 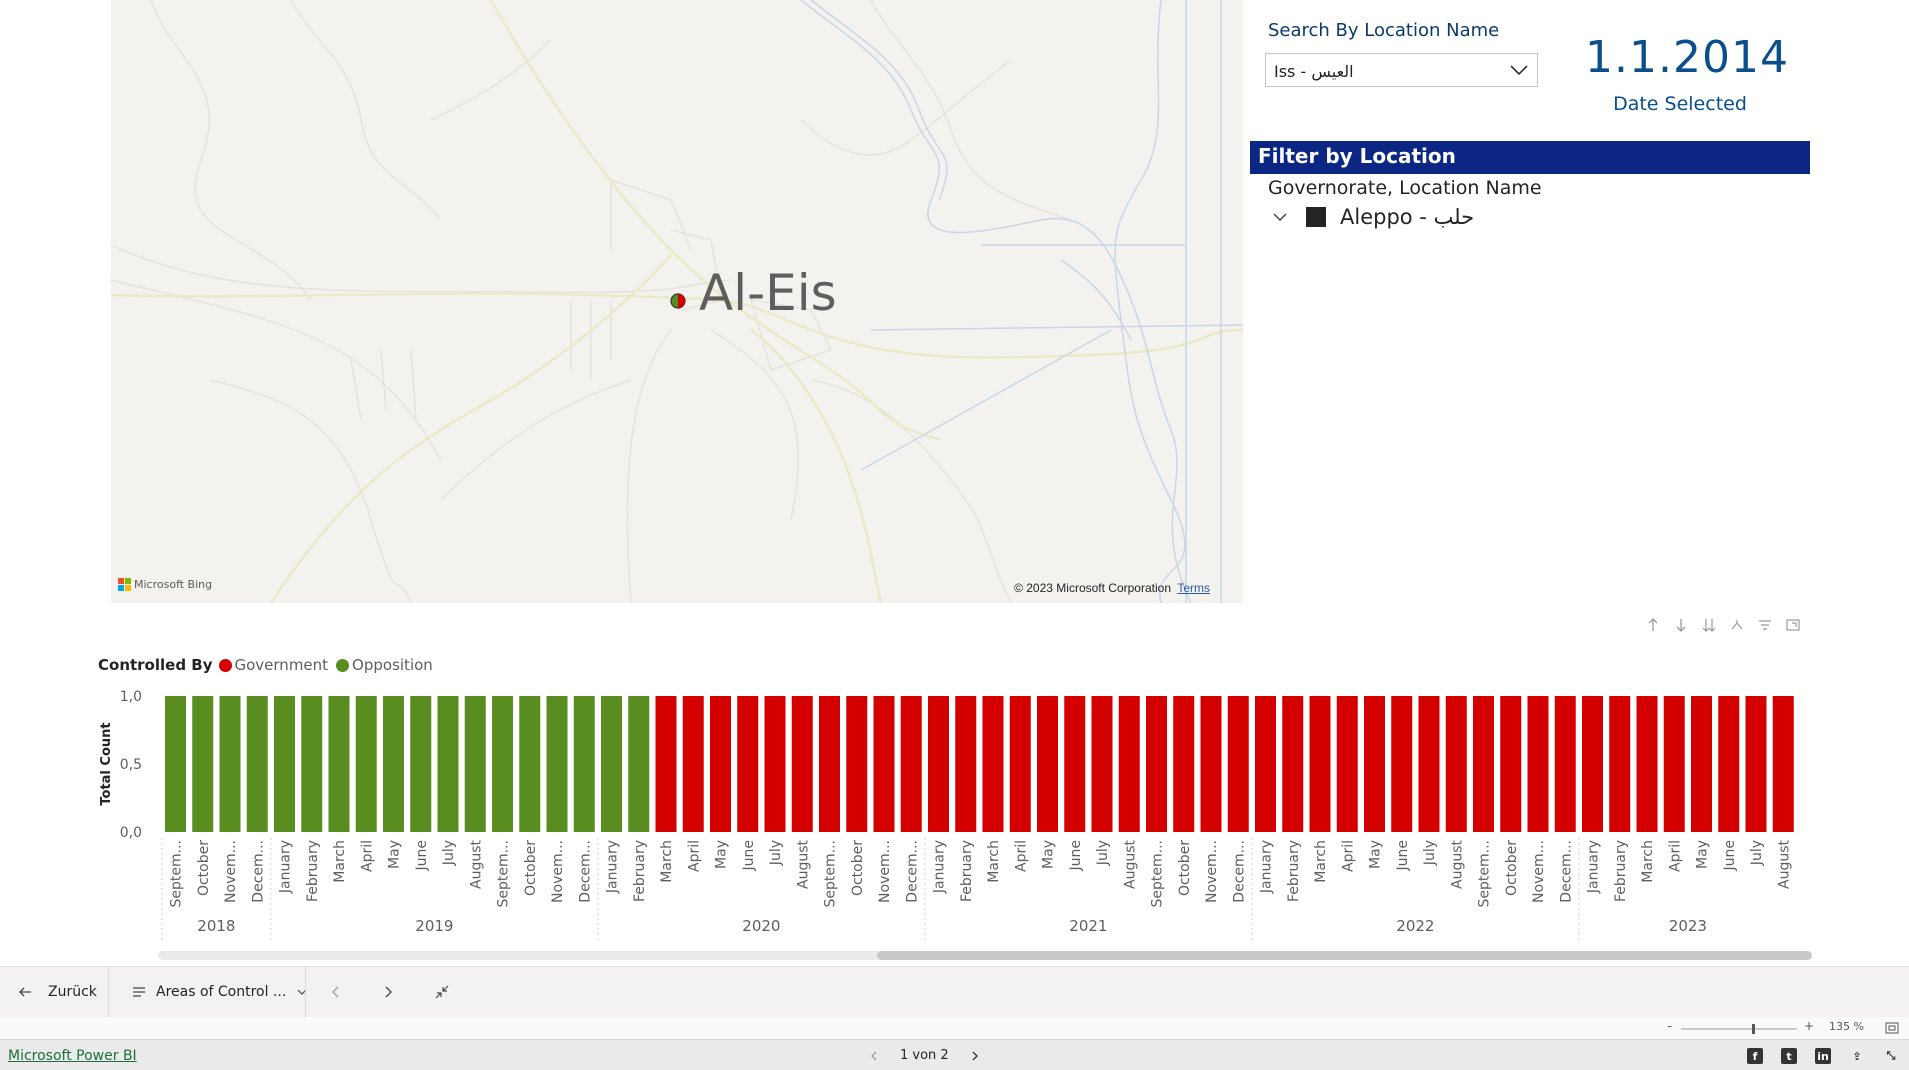 I want to click on checkbox-icon, so click(x=1316, y=217).